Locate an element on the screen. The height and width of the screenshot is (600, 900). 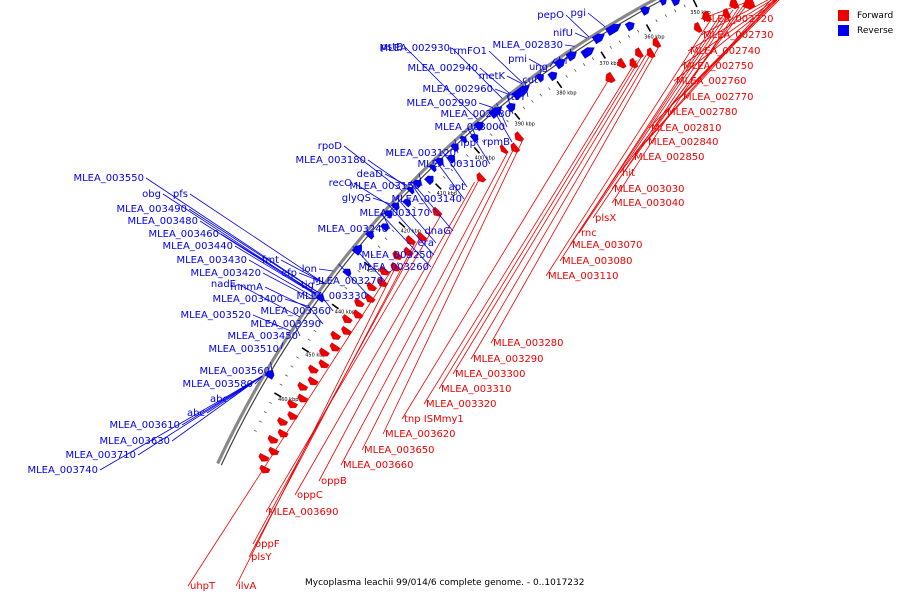
gene-label: MLEA_003250 is located at coordinates (396, 255).